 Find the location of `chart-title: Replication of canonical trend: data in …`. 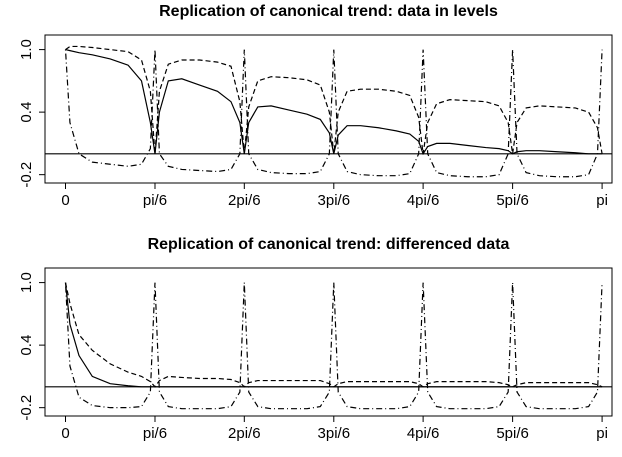

chart-title: Replication of canonical trend: data in … is located at coordinates (328, 11).